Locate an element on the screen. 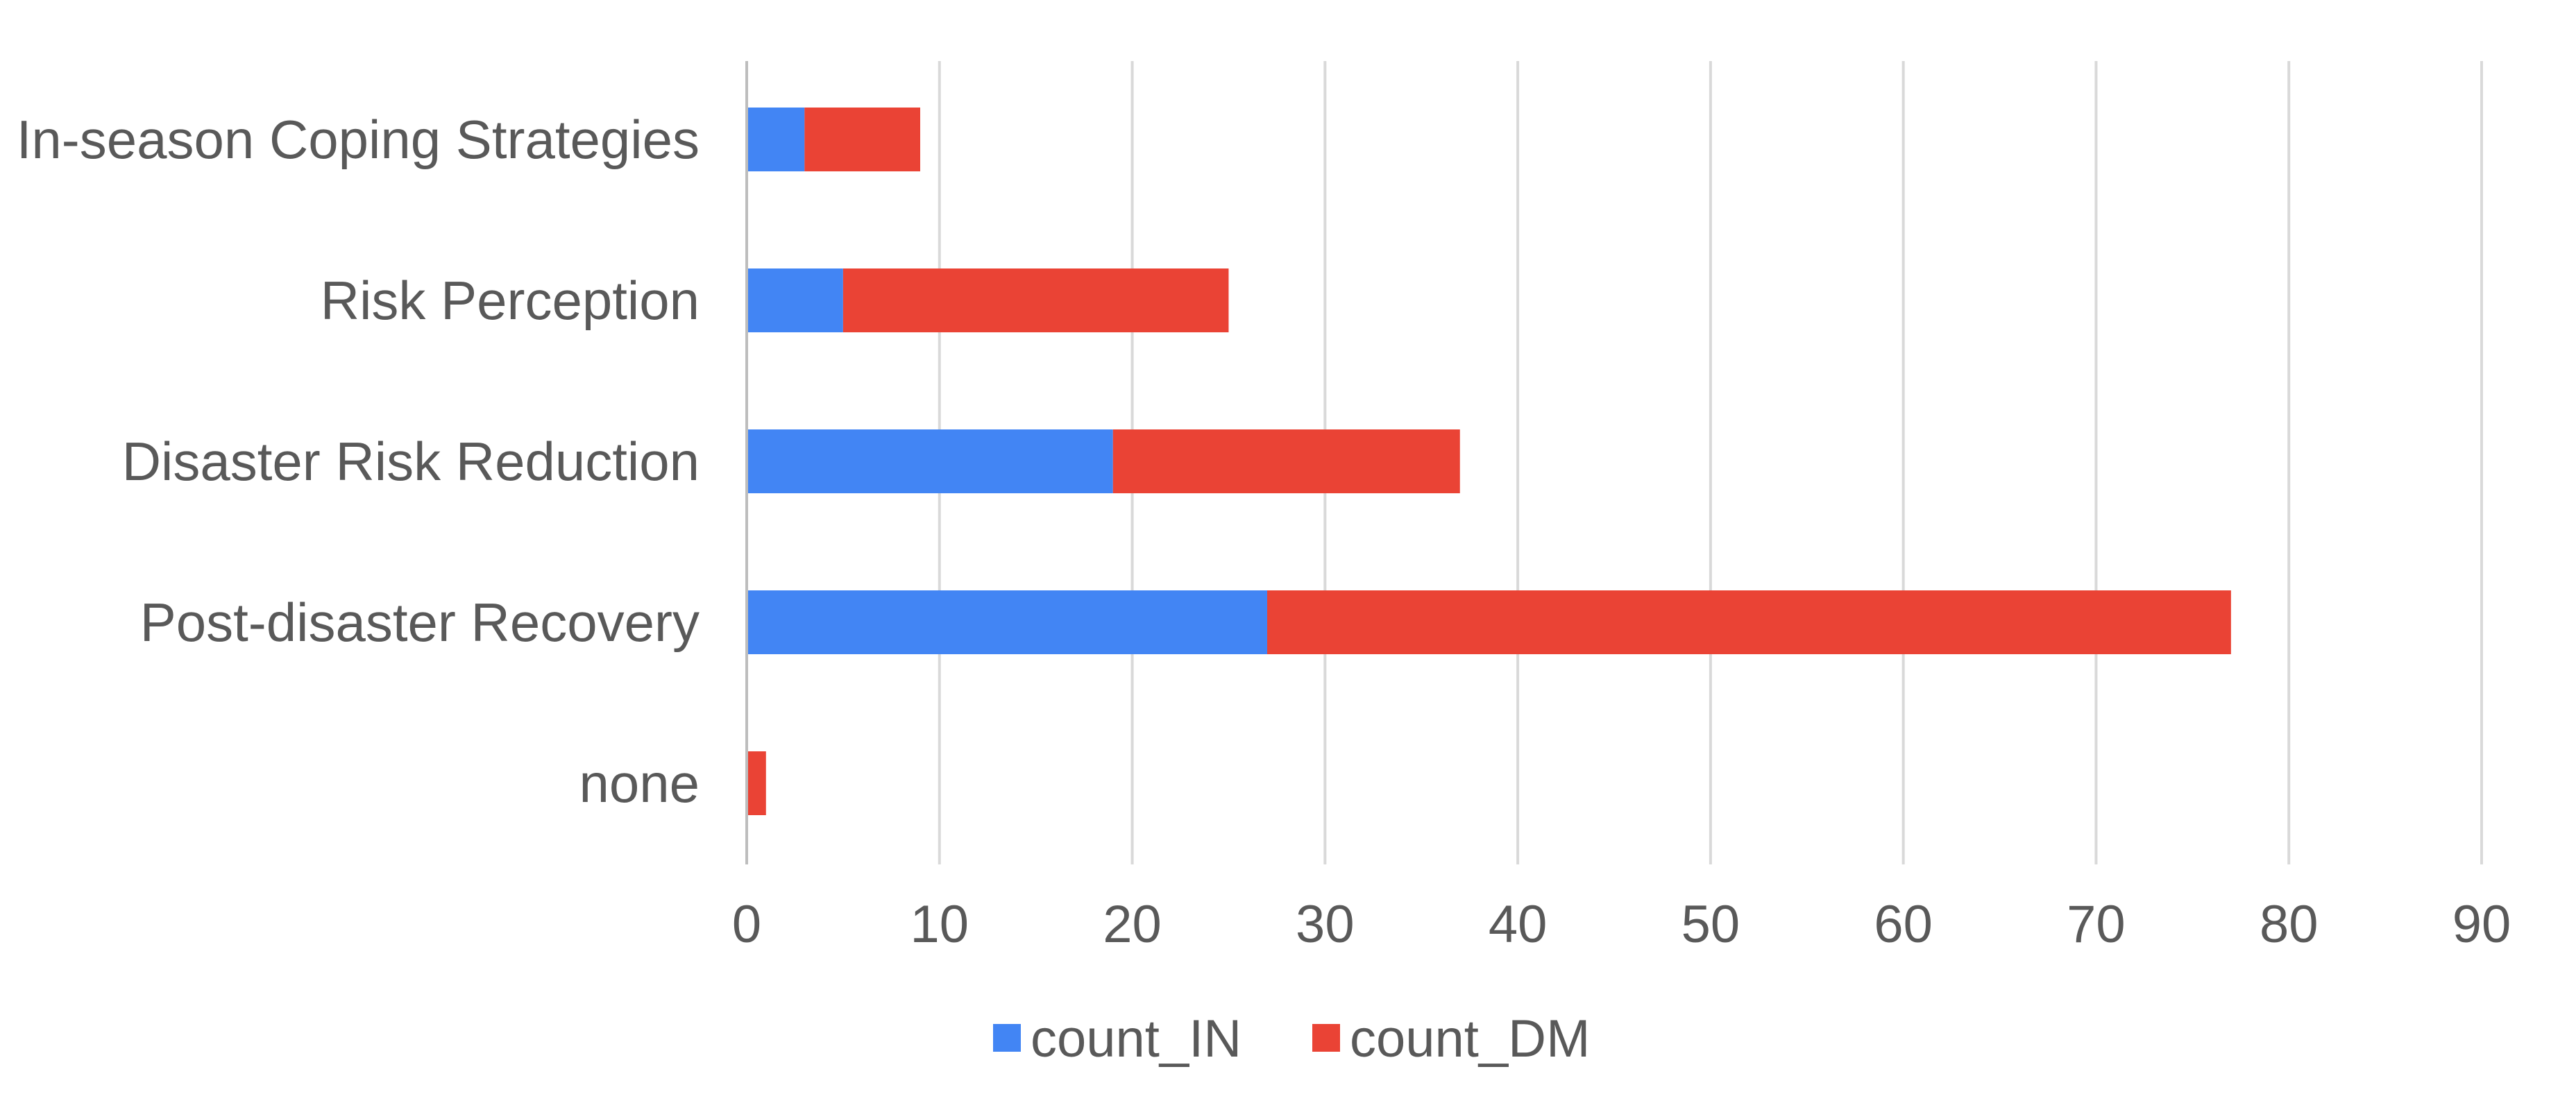 Image resolution: width=2576 pixels, height=1110 pixels. legend-label-count_DM: count_DM is located at coordinates (1470, 1038).